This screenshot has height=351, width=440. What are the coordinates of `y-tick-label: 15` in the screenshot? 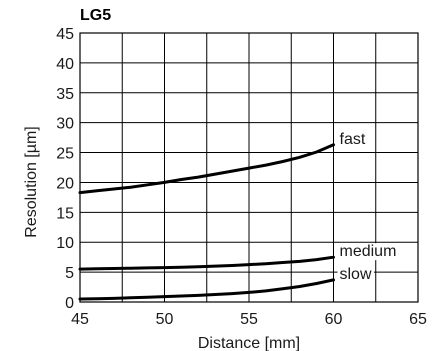 It's located at (65, 213).